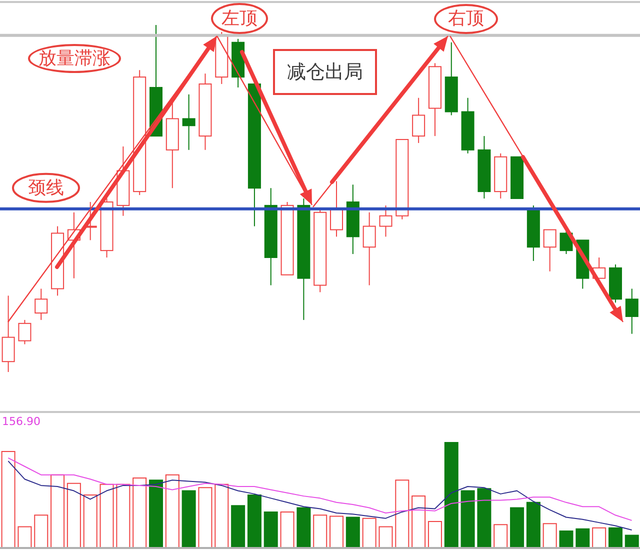 The image size is (640, 555). I want to click on oval-outline: 右顶, so click(466, 19).